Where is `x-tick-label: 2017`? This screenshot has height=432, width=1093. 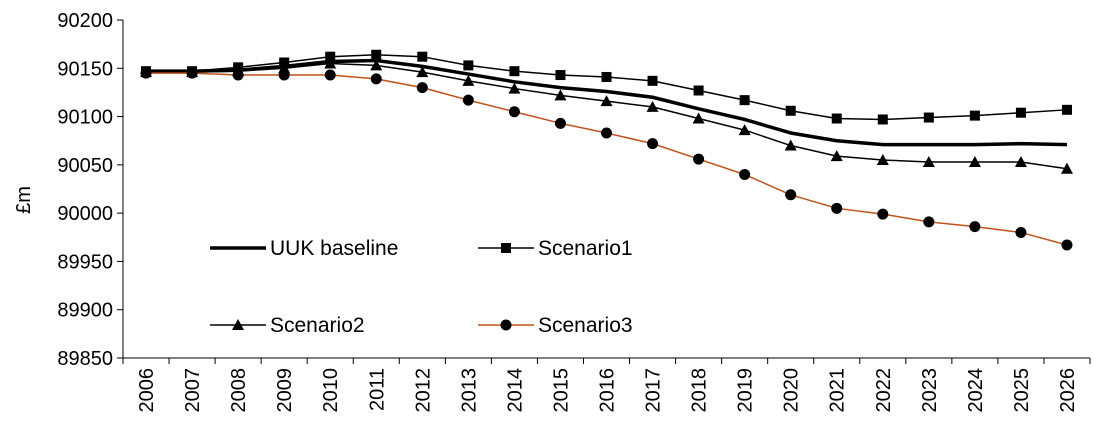 x-tick-label: 2017 is located at coordinates (654, 390).